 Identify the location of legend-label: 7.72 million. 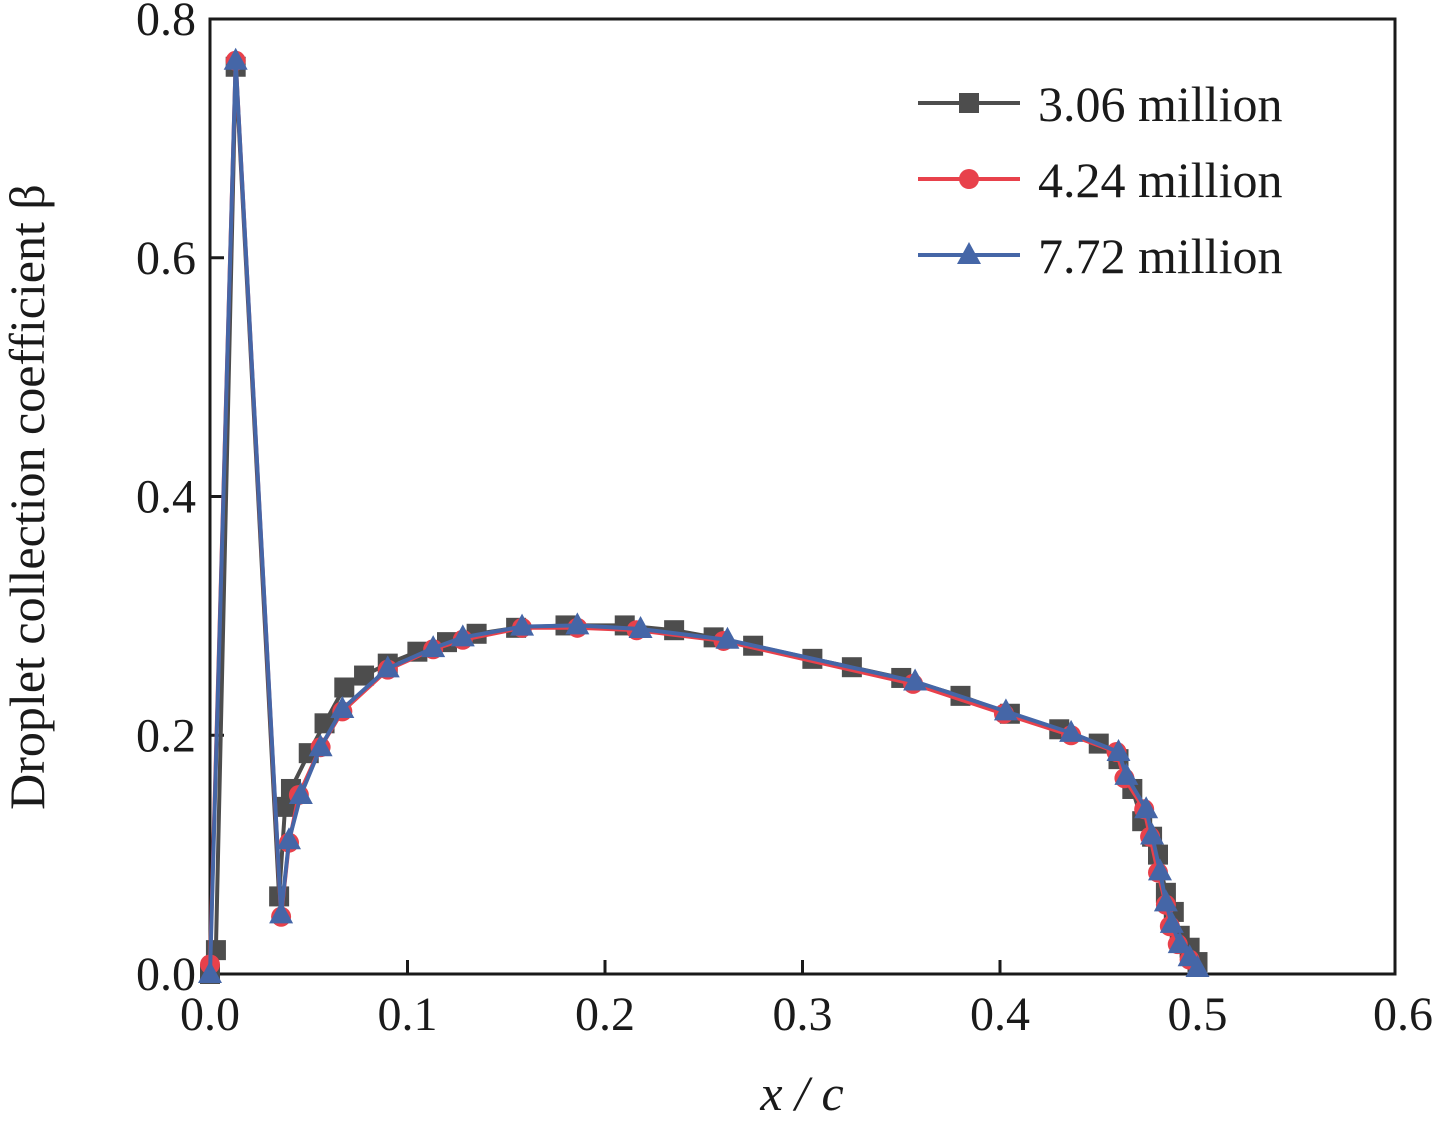
(1160, 256).